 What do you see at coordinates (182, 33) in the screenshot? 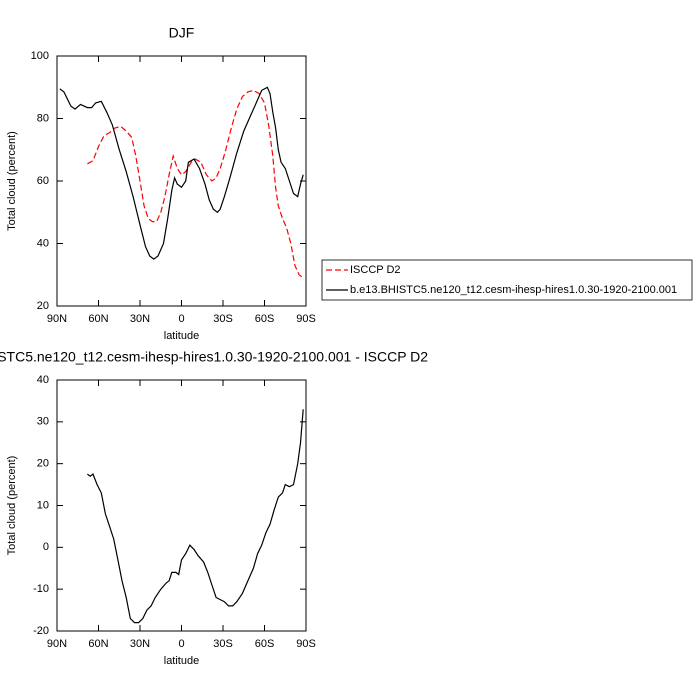
I see `chart-title: DJF` at bounding box center [182, 33].